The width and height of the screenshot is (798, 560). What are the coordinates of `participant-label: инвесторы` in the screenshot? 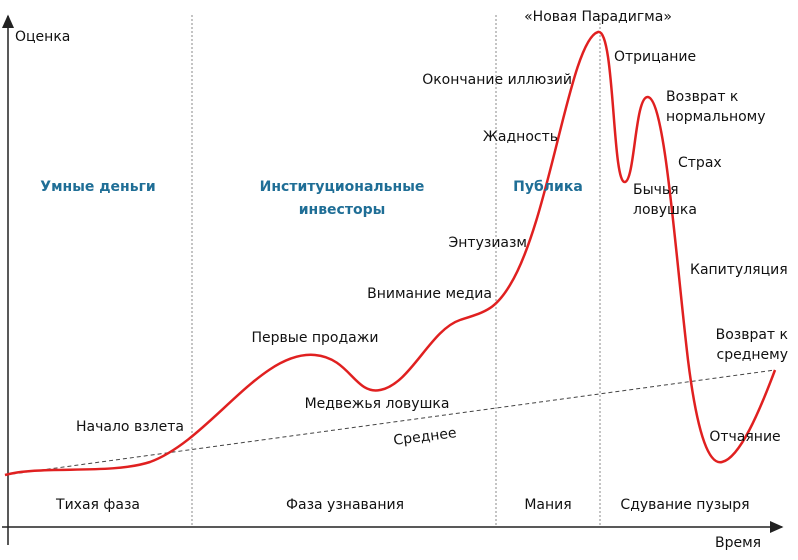 It's located at (342, 210).